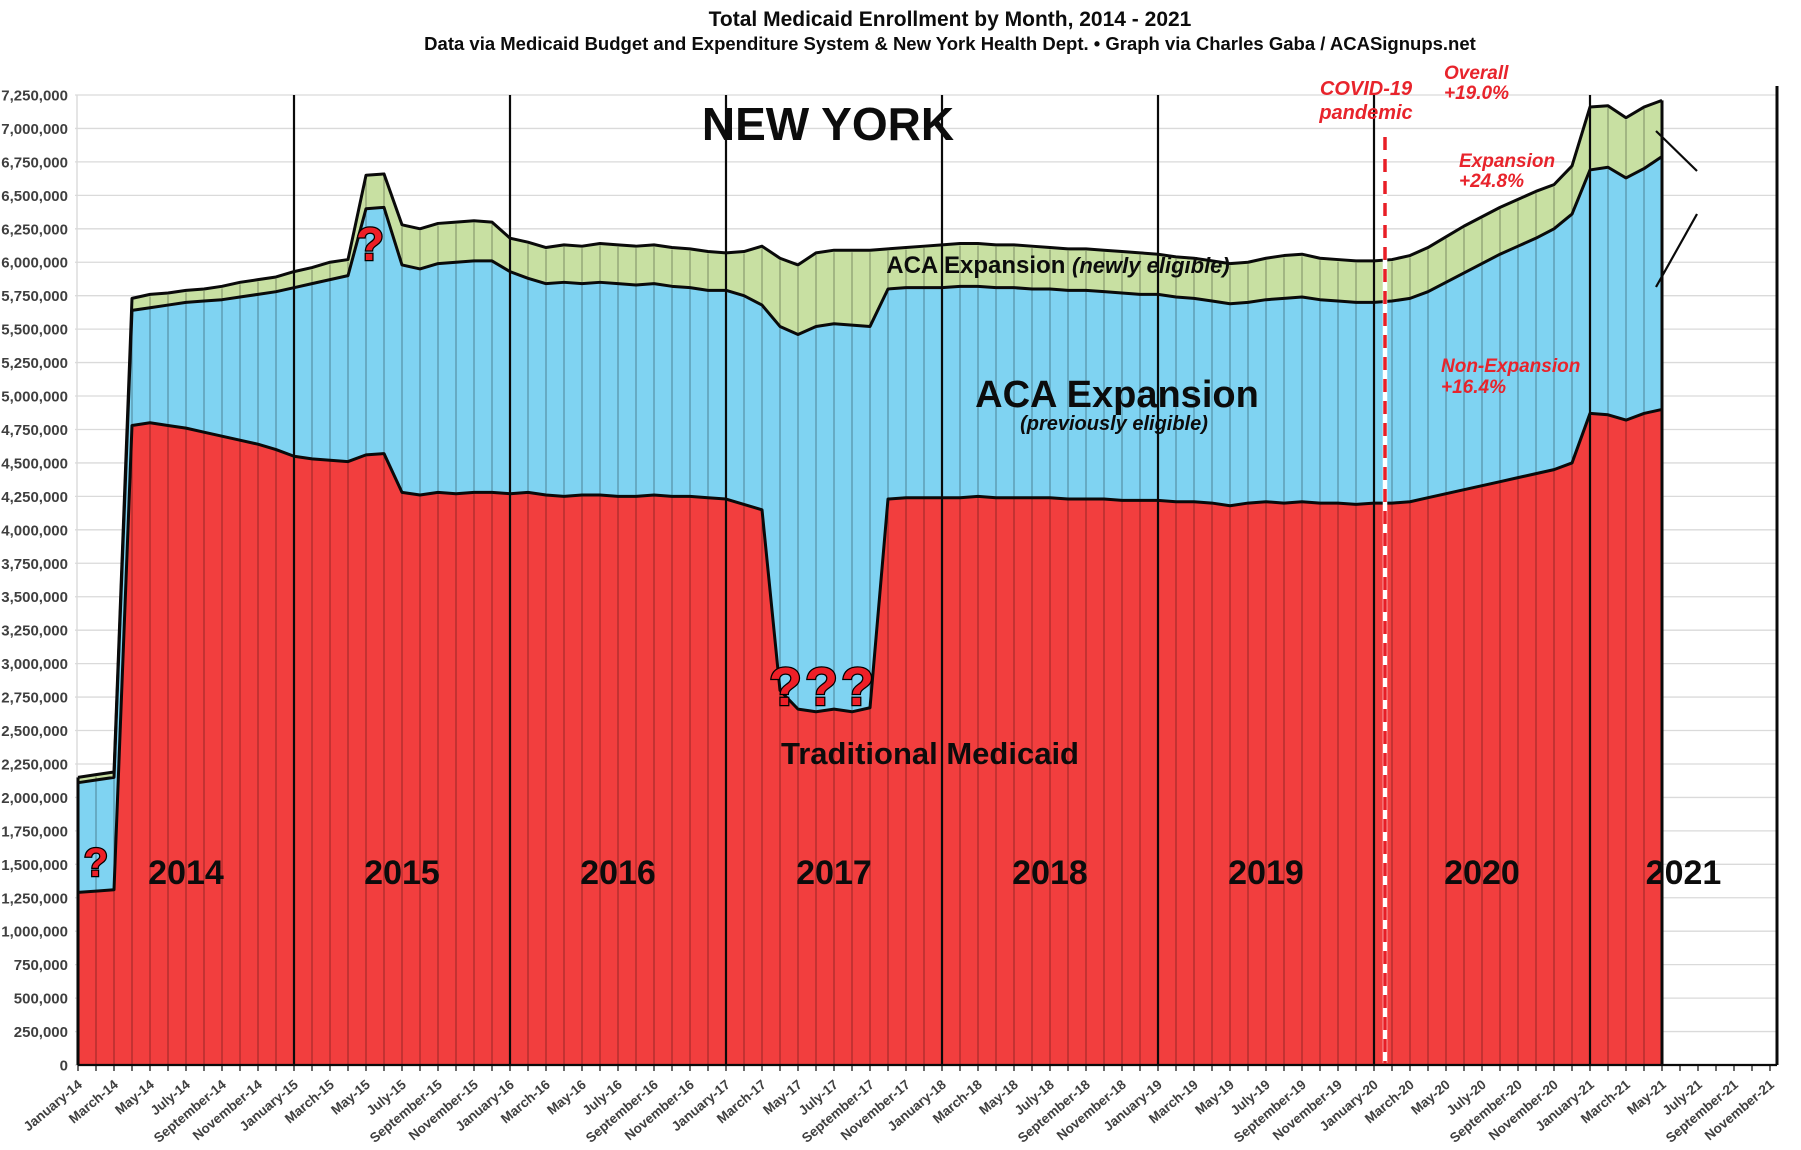 This screenshot has height=1150, width=1801. What do you see at coordinates (1365, 113) in the screenshot?
I see `covid-label-line2: pandemic` at bounding box center [1365, 113].